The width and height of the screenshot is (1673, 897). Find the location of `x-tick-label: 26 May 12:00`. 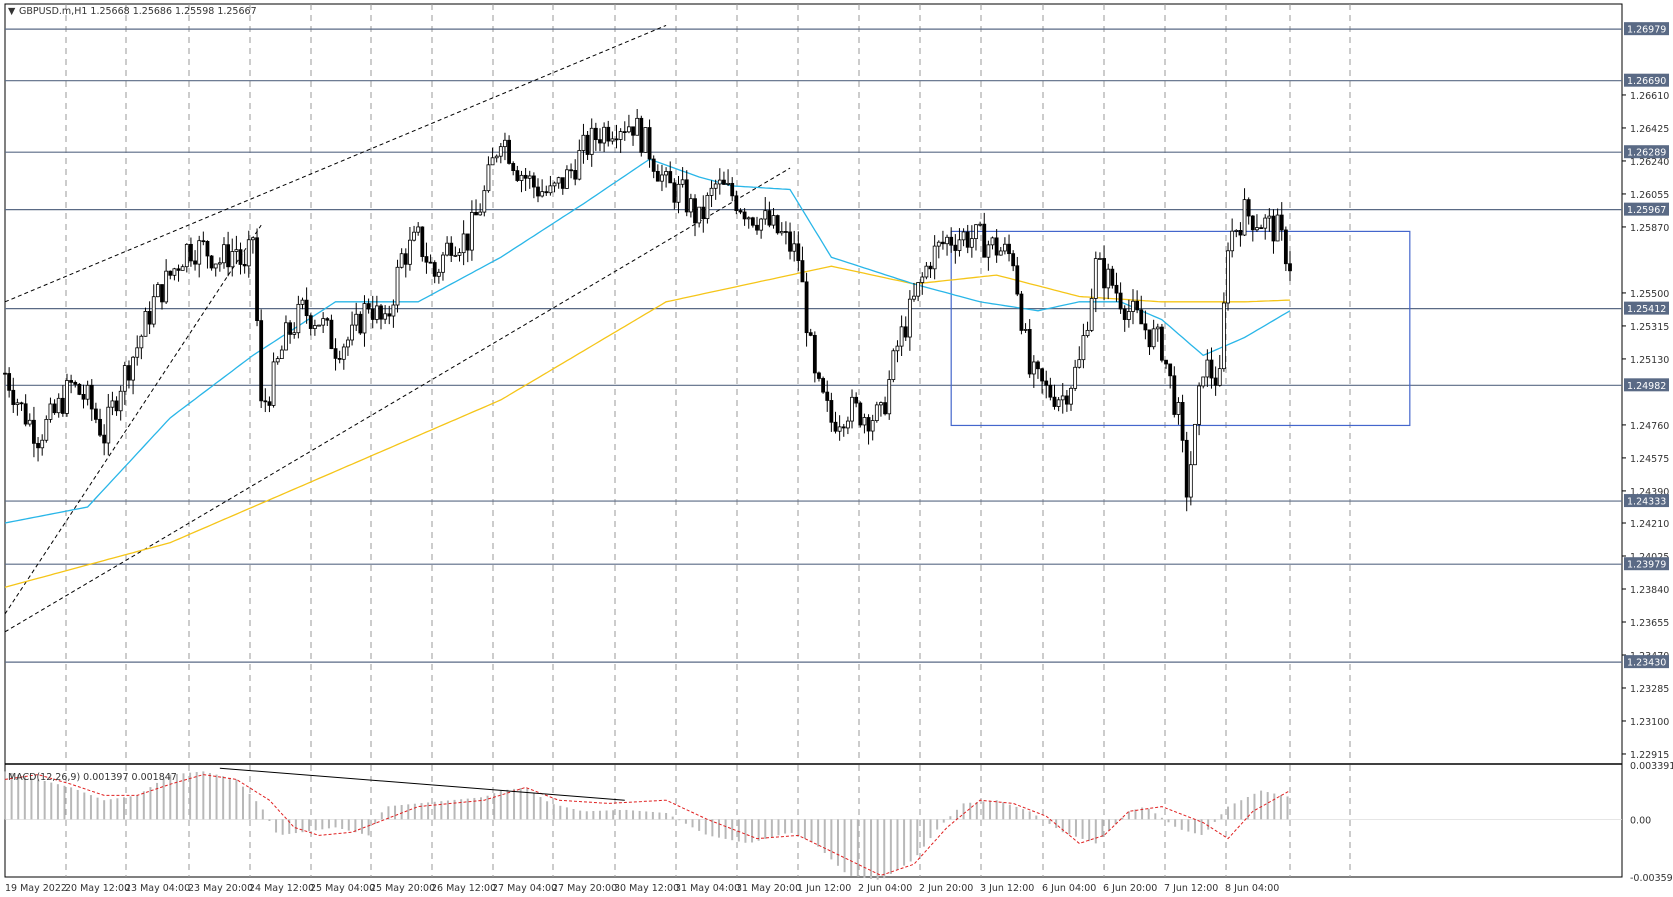

x-tick-label: 26 May 12:00 is located at coordinates (463, 888).